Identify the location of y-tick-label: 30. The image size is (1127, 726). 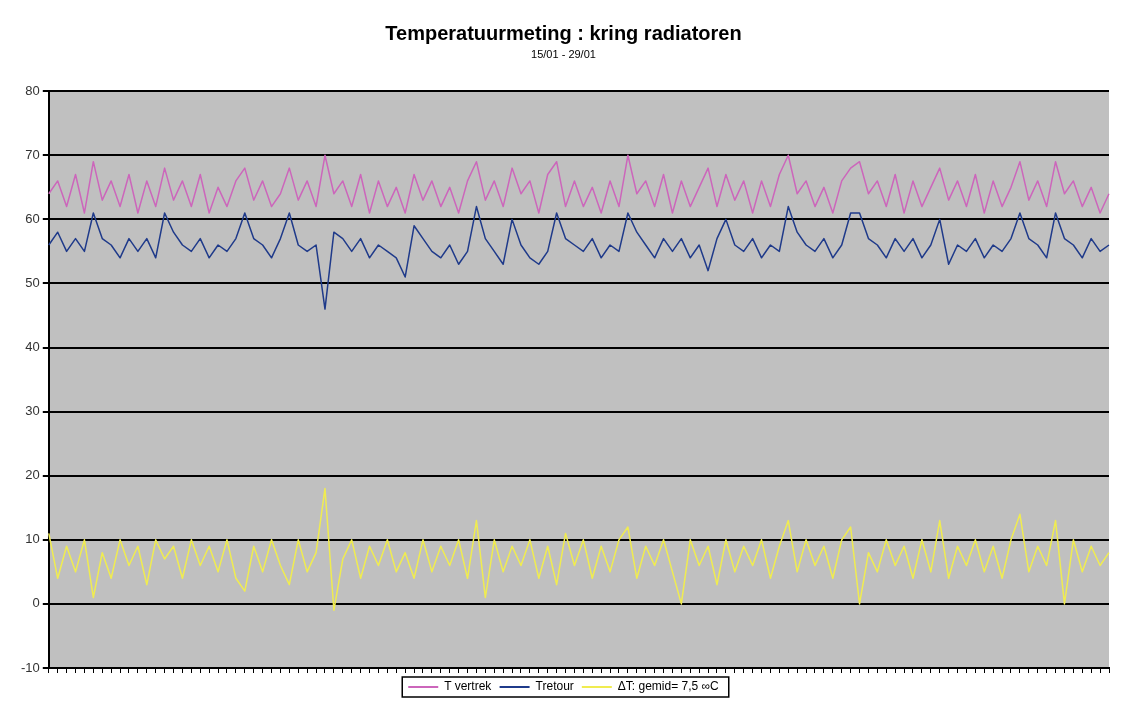
(32, 411).